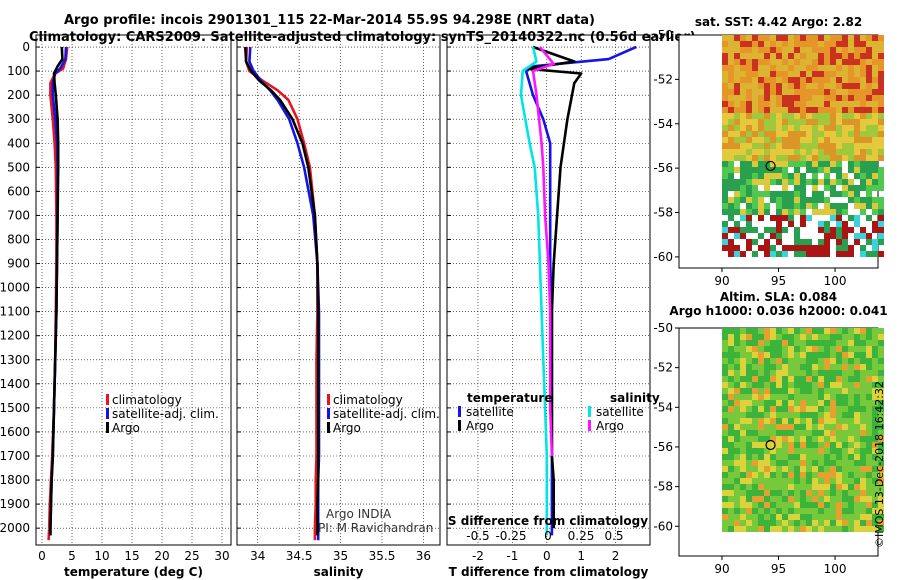  Describe the element at coordinates (721, 281) in the screenshot. I see `map-x-tick-label: 90` at that location.